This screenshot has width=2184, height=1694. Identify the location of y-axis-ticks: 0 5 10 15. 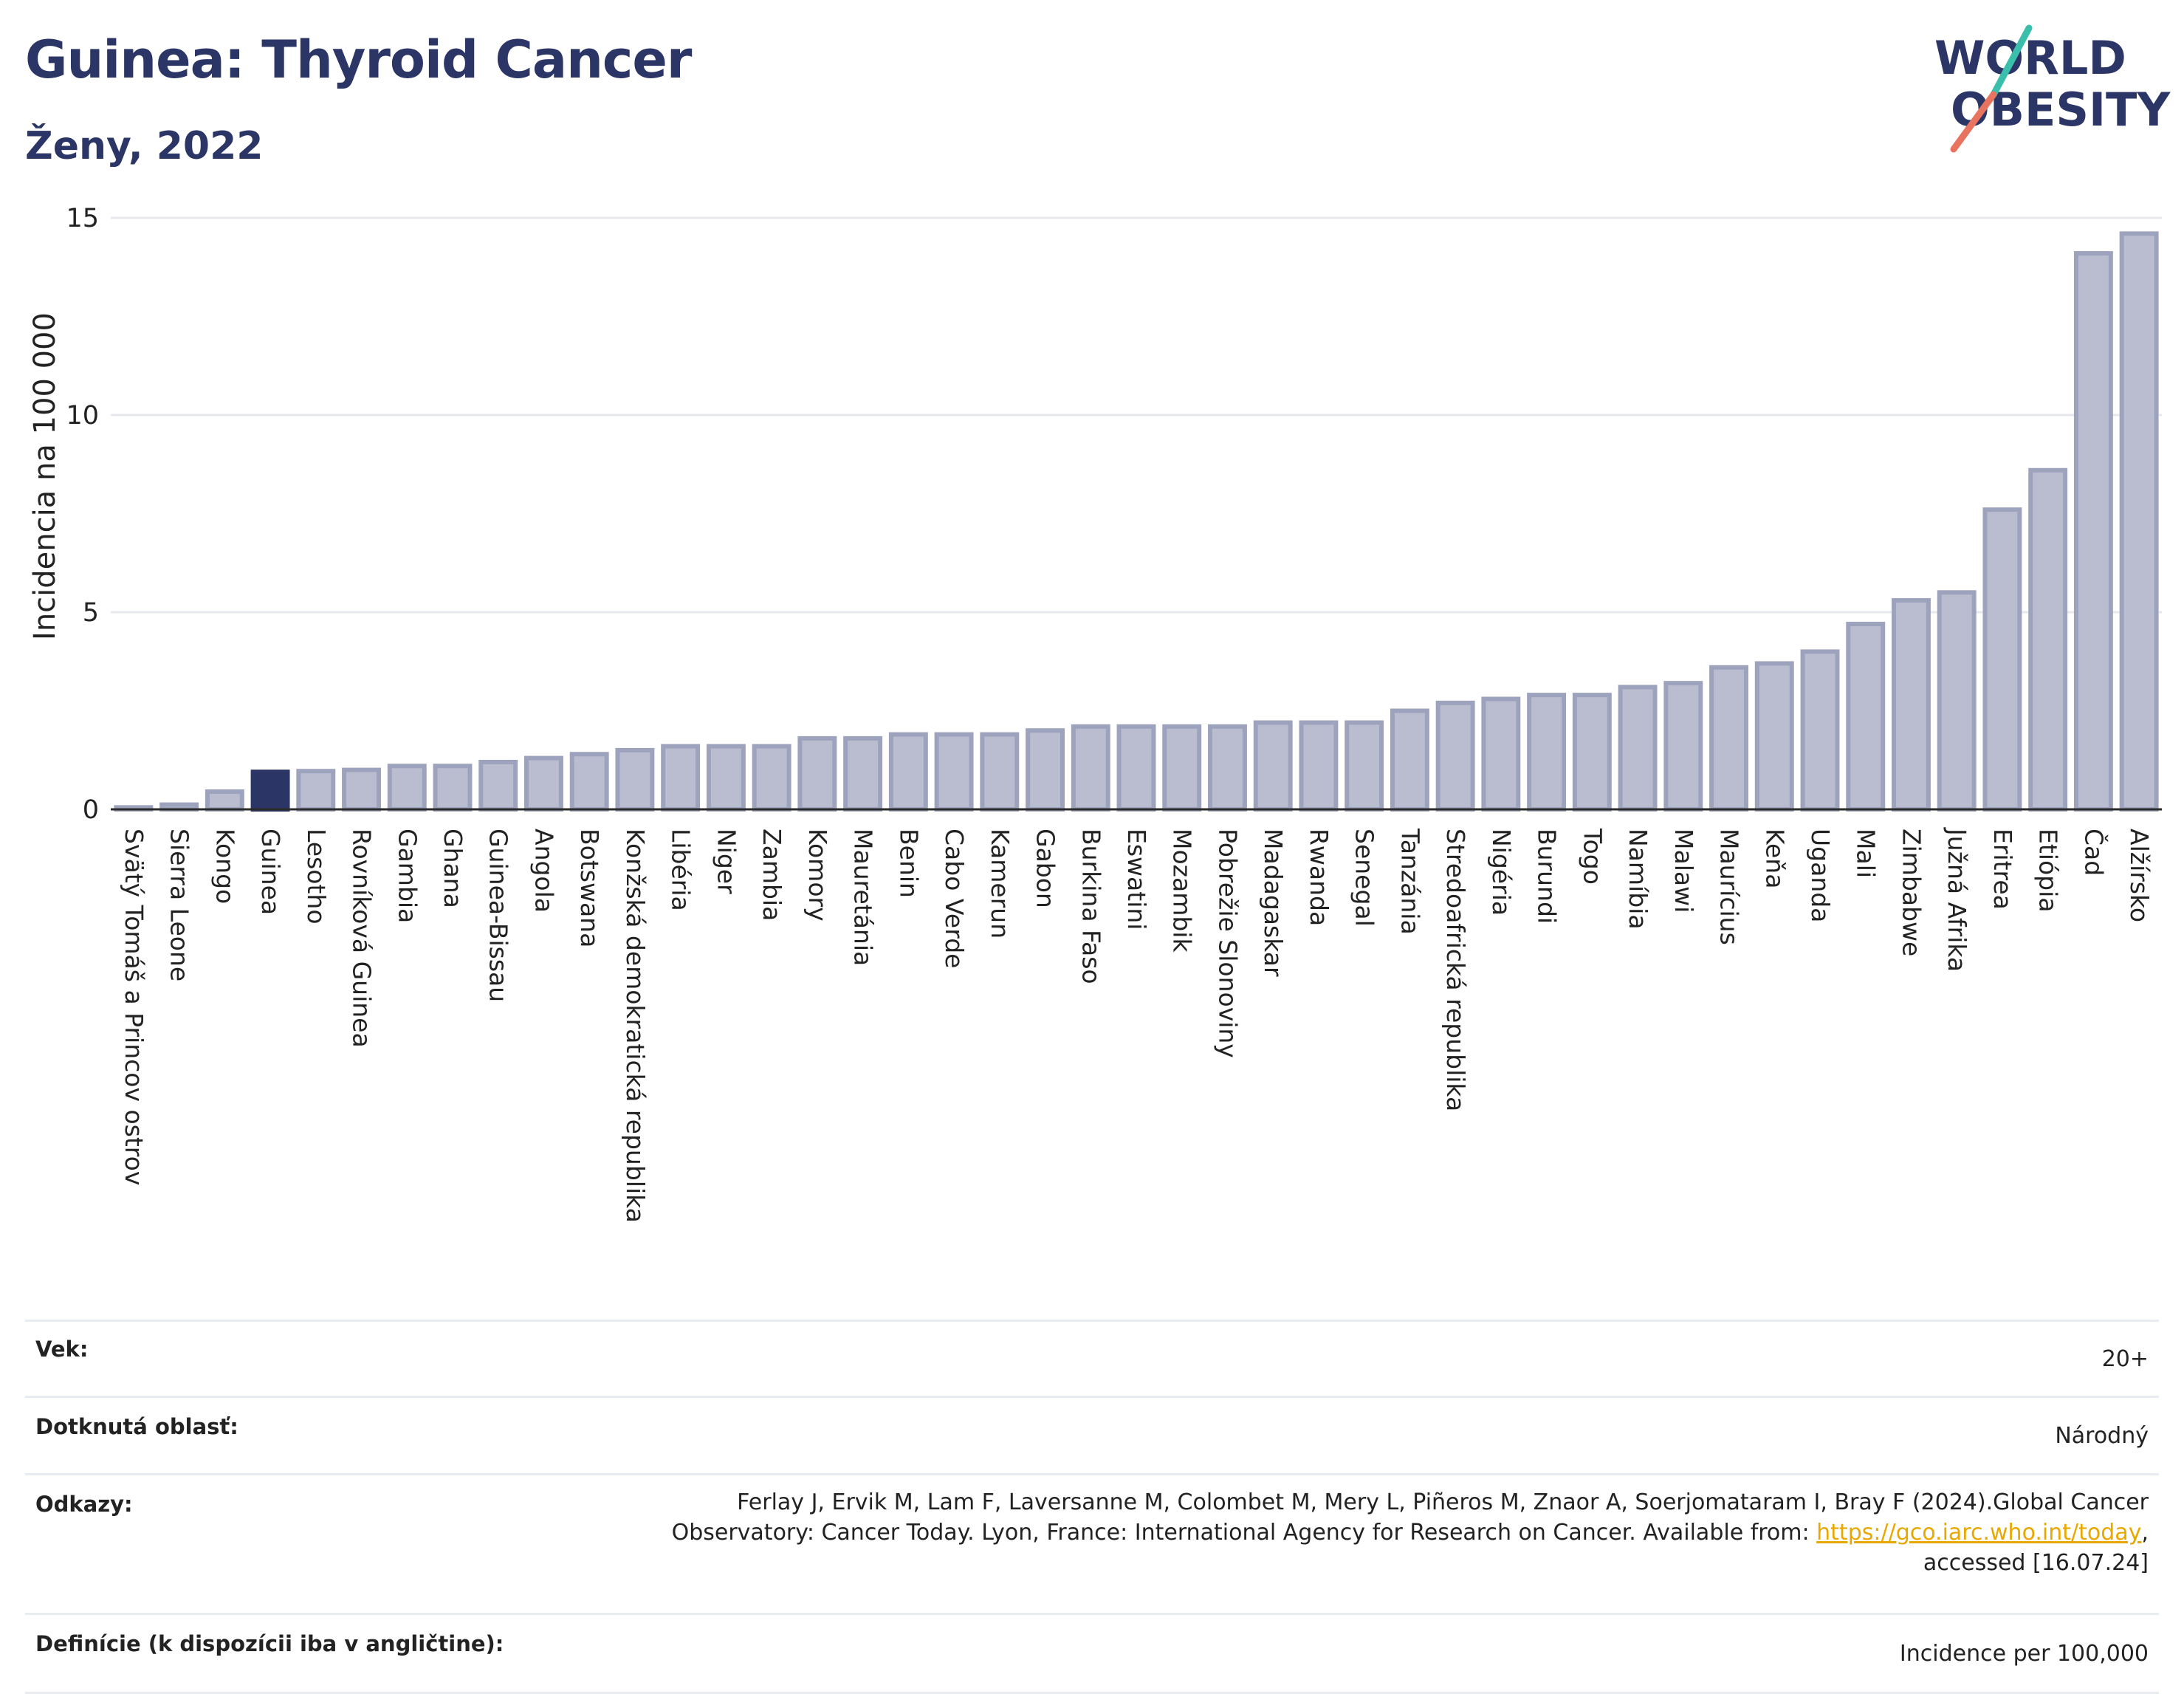
(83, 514).